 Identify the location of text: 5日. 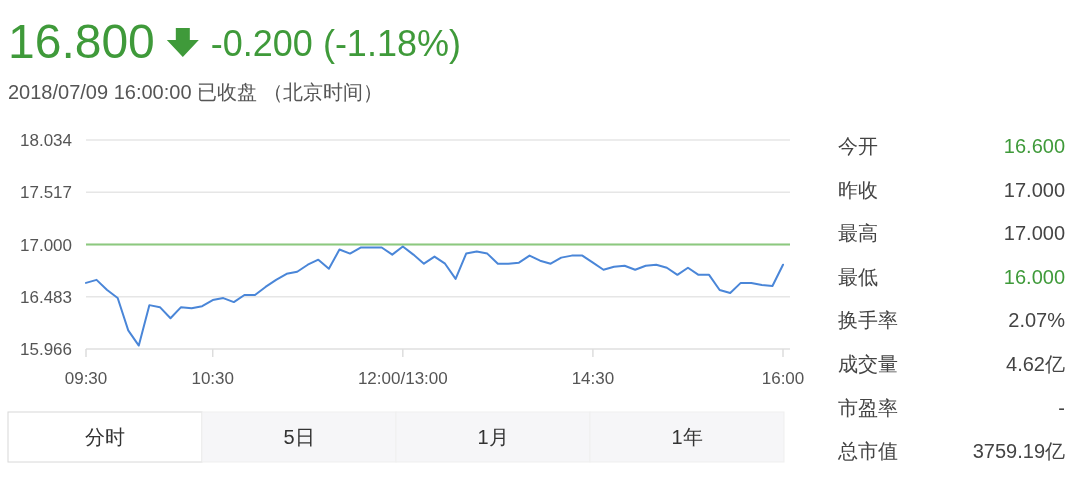
(299, 437).